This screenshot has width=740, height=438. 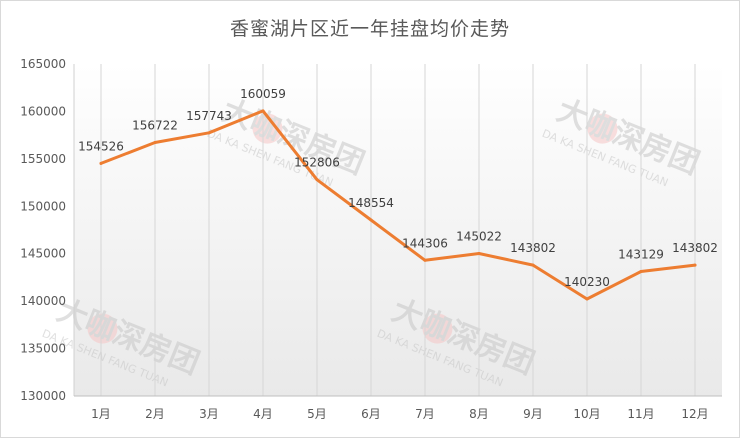 What do you see at coordinates (425, 414) in the screenshot?
I see `x-tick-label: 7月` at bounding box center [425, 414].